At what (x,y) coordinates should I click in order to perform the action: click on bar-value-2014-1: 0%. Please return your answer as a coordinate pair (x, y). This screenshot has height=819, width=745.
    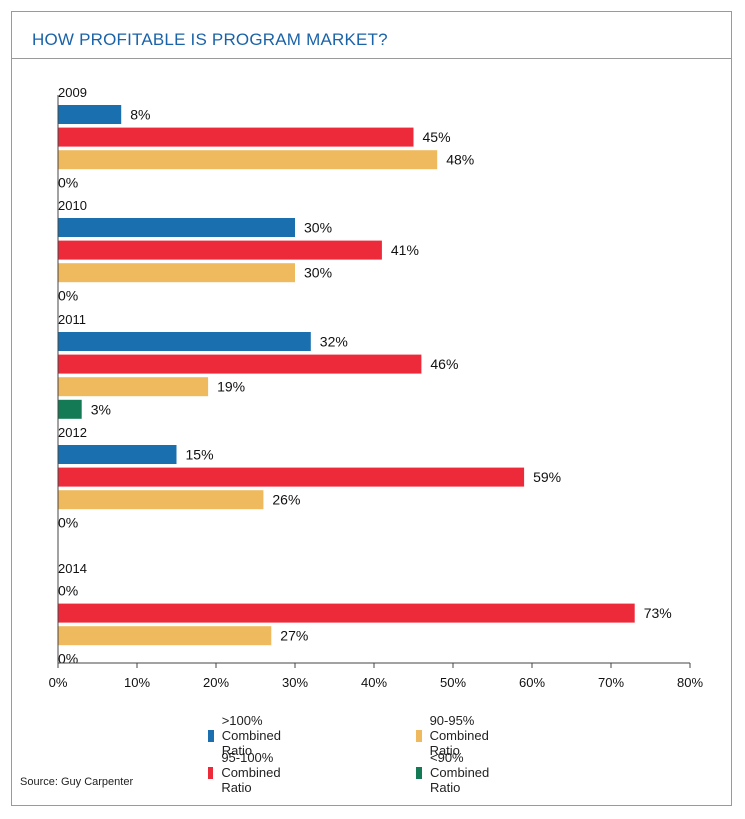
    Looking at the image, I should click on (68, 591).